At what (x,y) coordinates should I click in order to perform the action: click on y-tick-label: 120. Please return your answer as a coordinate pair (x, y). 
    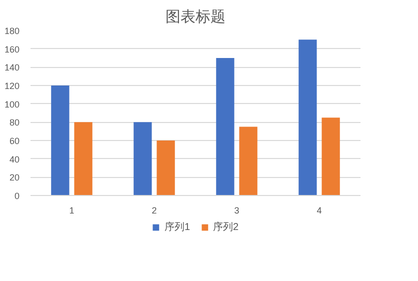
    Looking at the image, I should click on (12, 86).